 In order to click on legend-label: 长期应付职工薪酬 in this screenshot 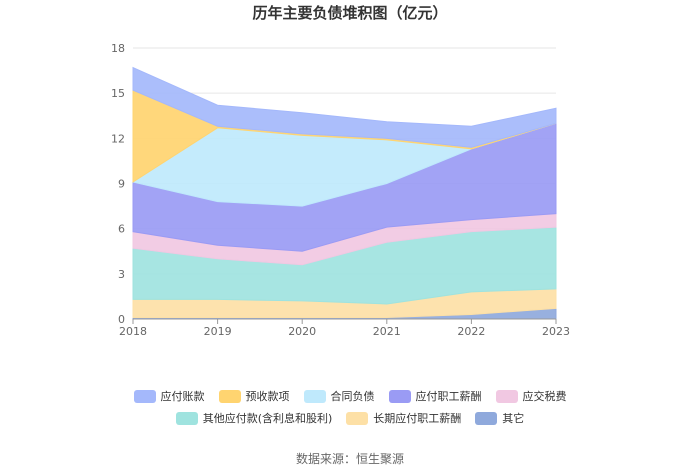, I will do `click(417, 418)`.